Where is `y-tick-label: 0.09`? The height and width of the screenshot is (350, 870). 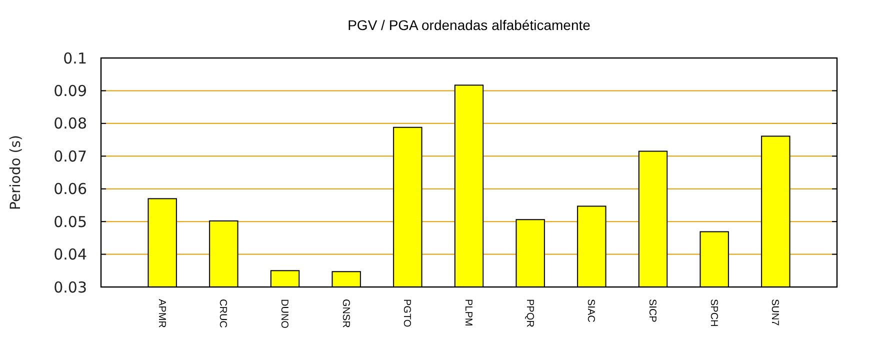
y-tick-label: 0.09 is located at coordinates (70, 91).